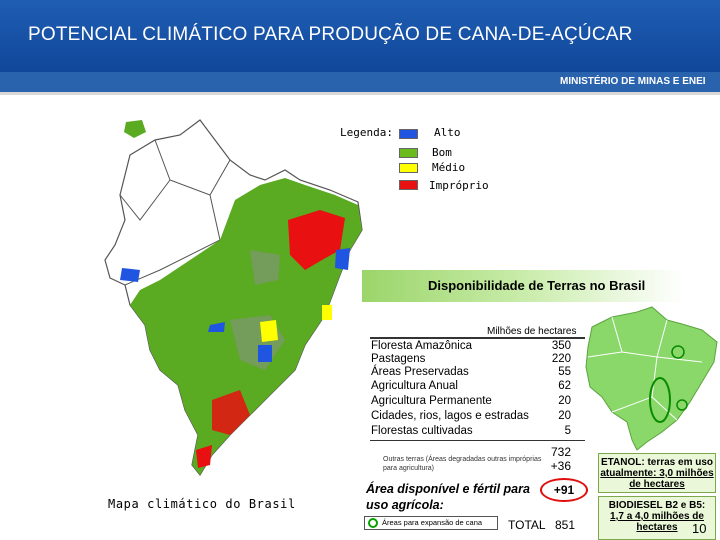 The height and width of the screenshot is (540, 720). What do you see at coordinates (327, 312) in the screenshot?
I see `yellow-east` at bounding box center [327, 312].